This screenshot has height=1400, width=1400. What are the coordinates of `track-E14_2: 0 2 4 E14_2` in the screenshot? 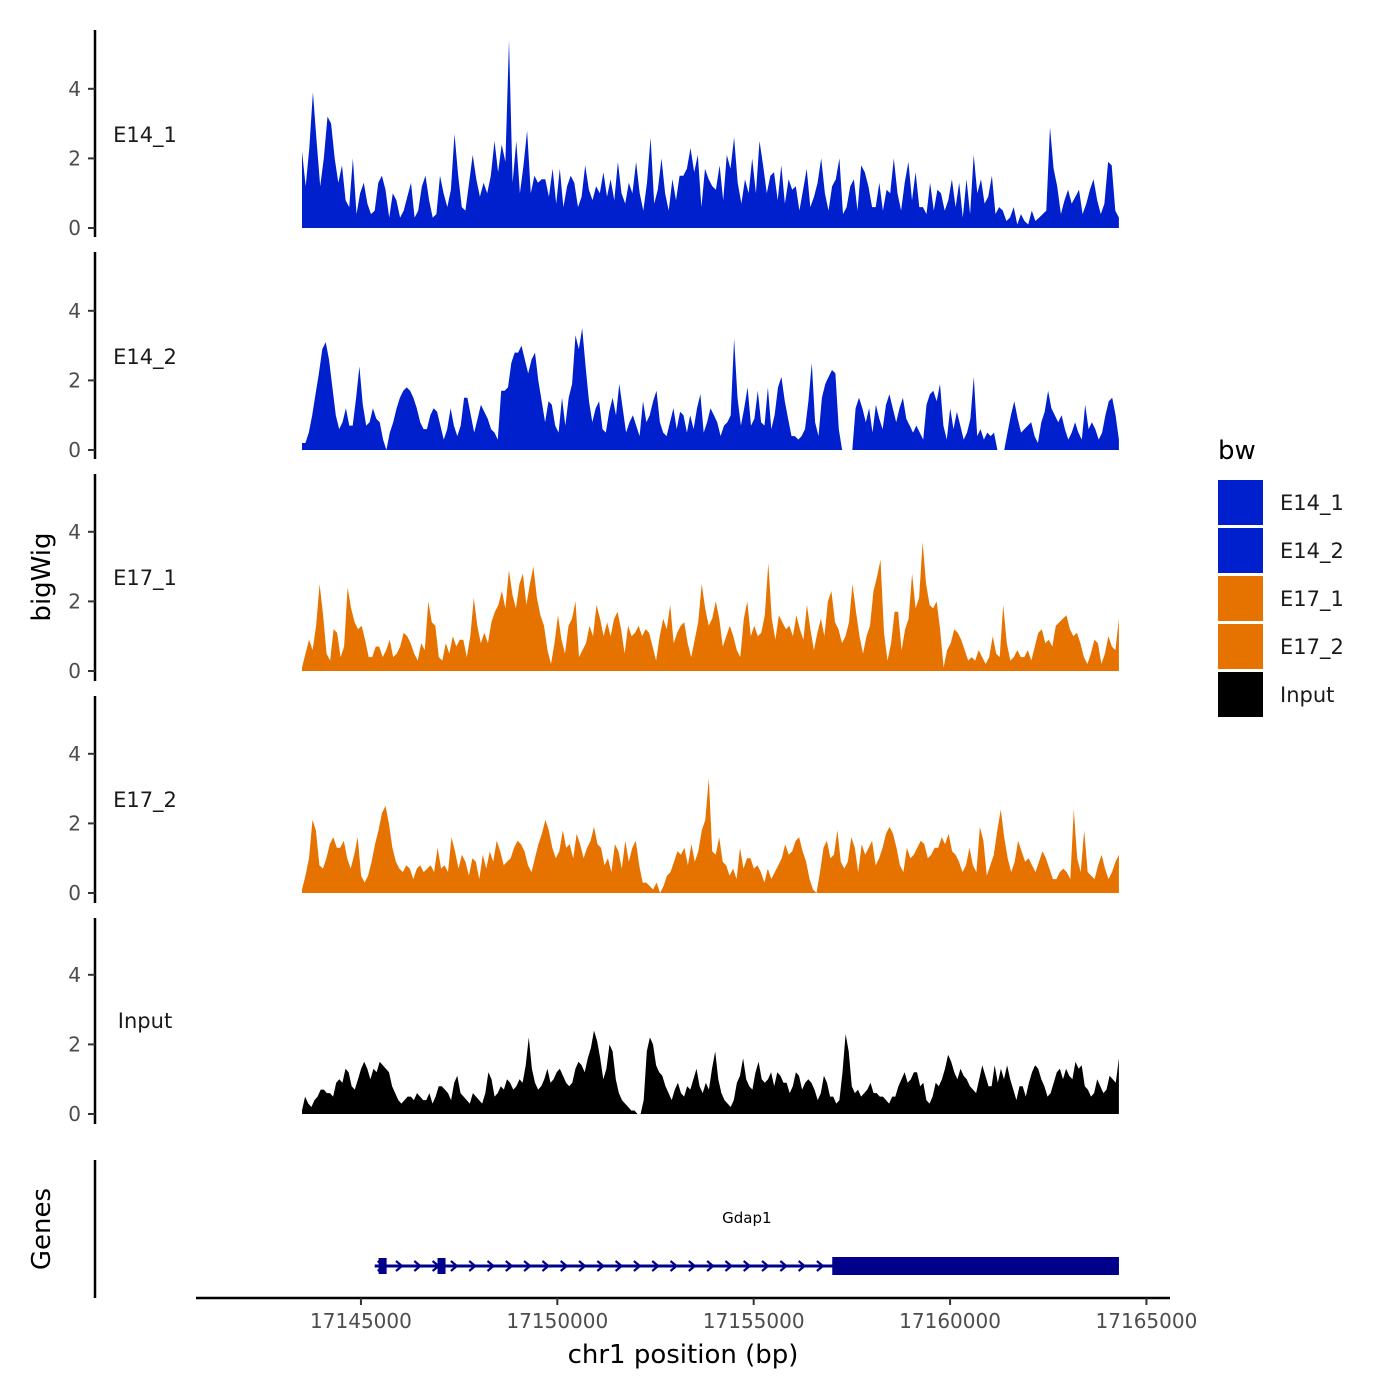 It's located at (593, 357).